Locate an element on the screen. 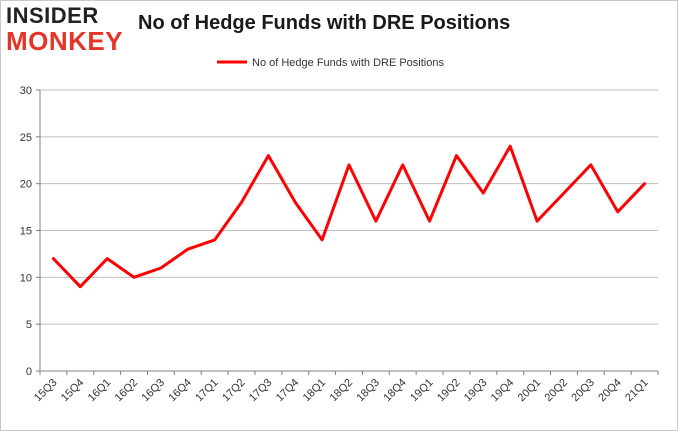 This screenshot has height=431, width=678. logo-text-monkey: MONKEY is located at coordinates (65, 41).